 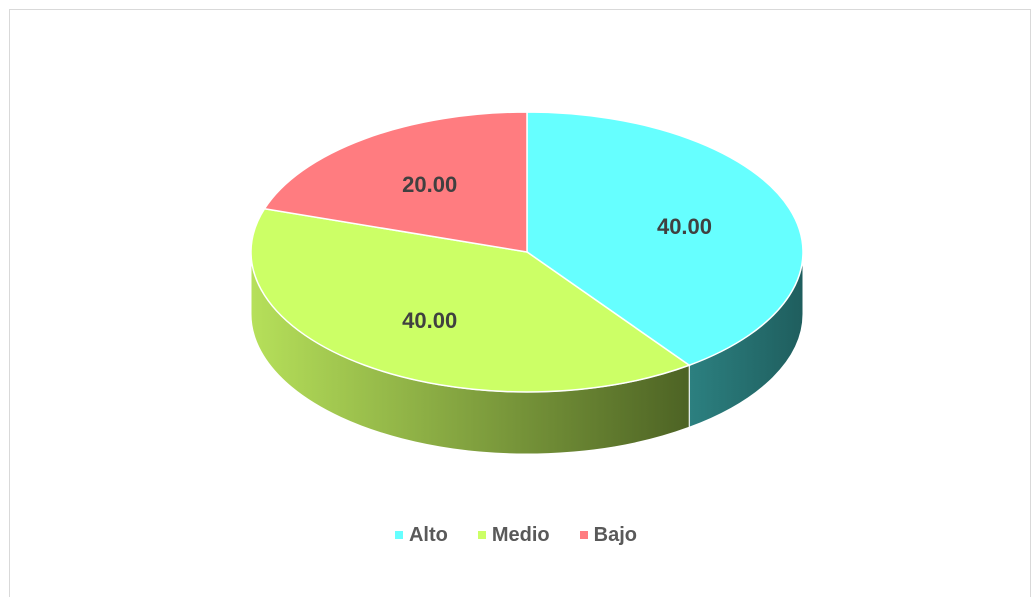 What do you see at coordinates (583, 535) in the screenshot?
I see `legend-marker-bajo` at bounding box center [583, 535].